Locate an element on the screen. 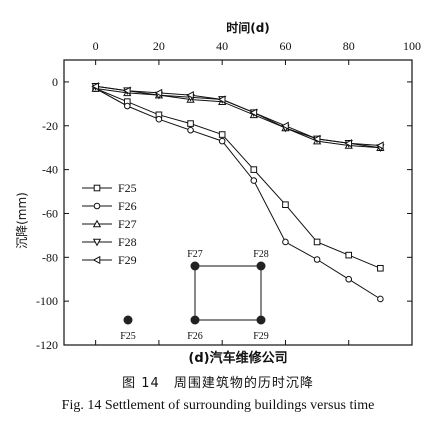  triangle-up-marker is located at coordinates (97, 223).